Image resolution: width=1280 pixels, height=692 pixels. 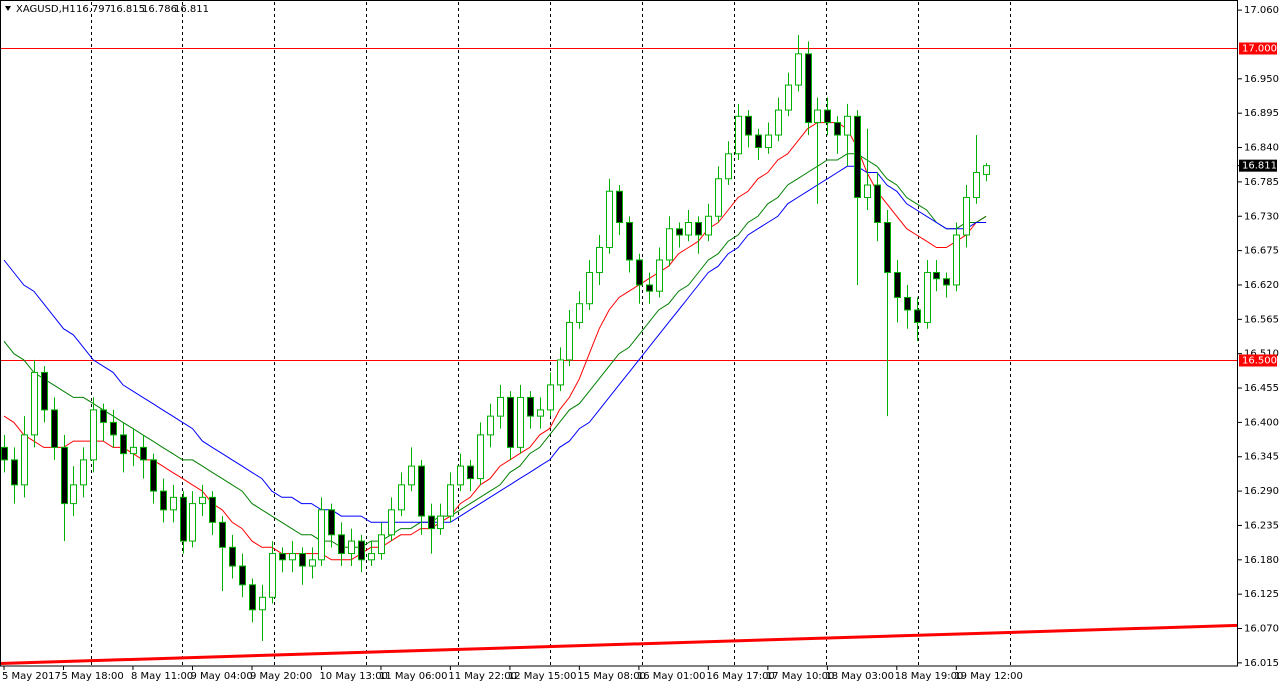 I want to click on x-tick-label: 17 May 10:00, so click(x=800, y=676).